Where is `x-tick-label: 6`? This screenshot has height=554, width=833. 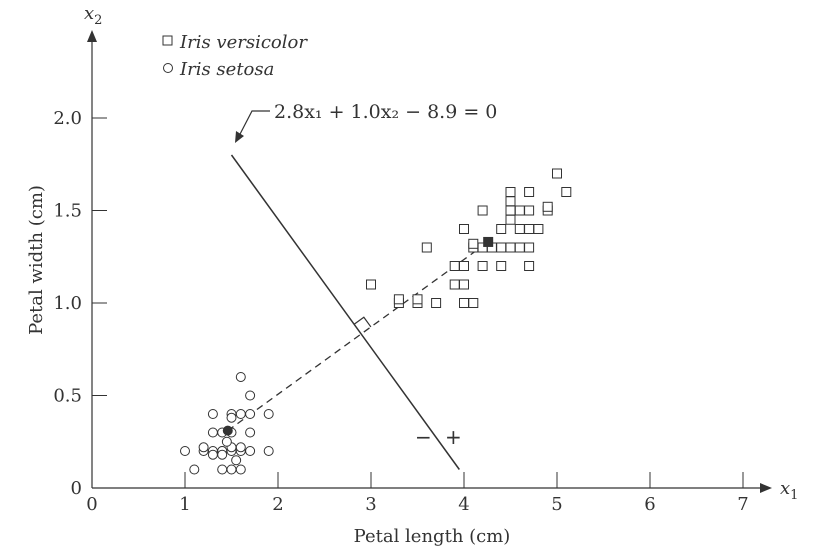
x-tick-label: 6 is located at coordinates (649, 504).